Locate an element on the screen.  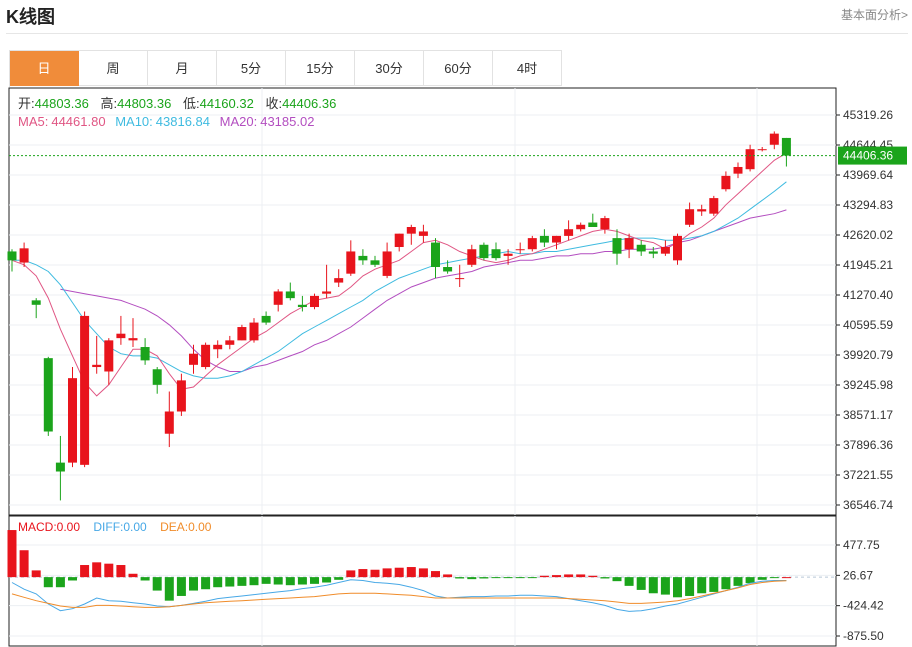
price-tick-label: 37221.55 is located at coordinates (868, 475).